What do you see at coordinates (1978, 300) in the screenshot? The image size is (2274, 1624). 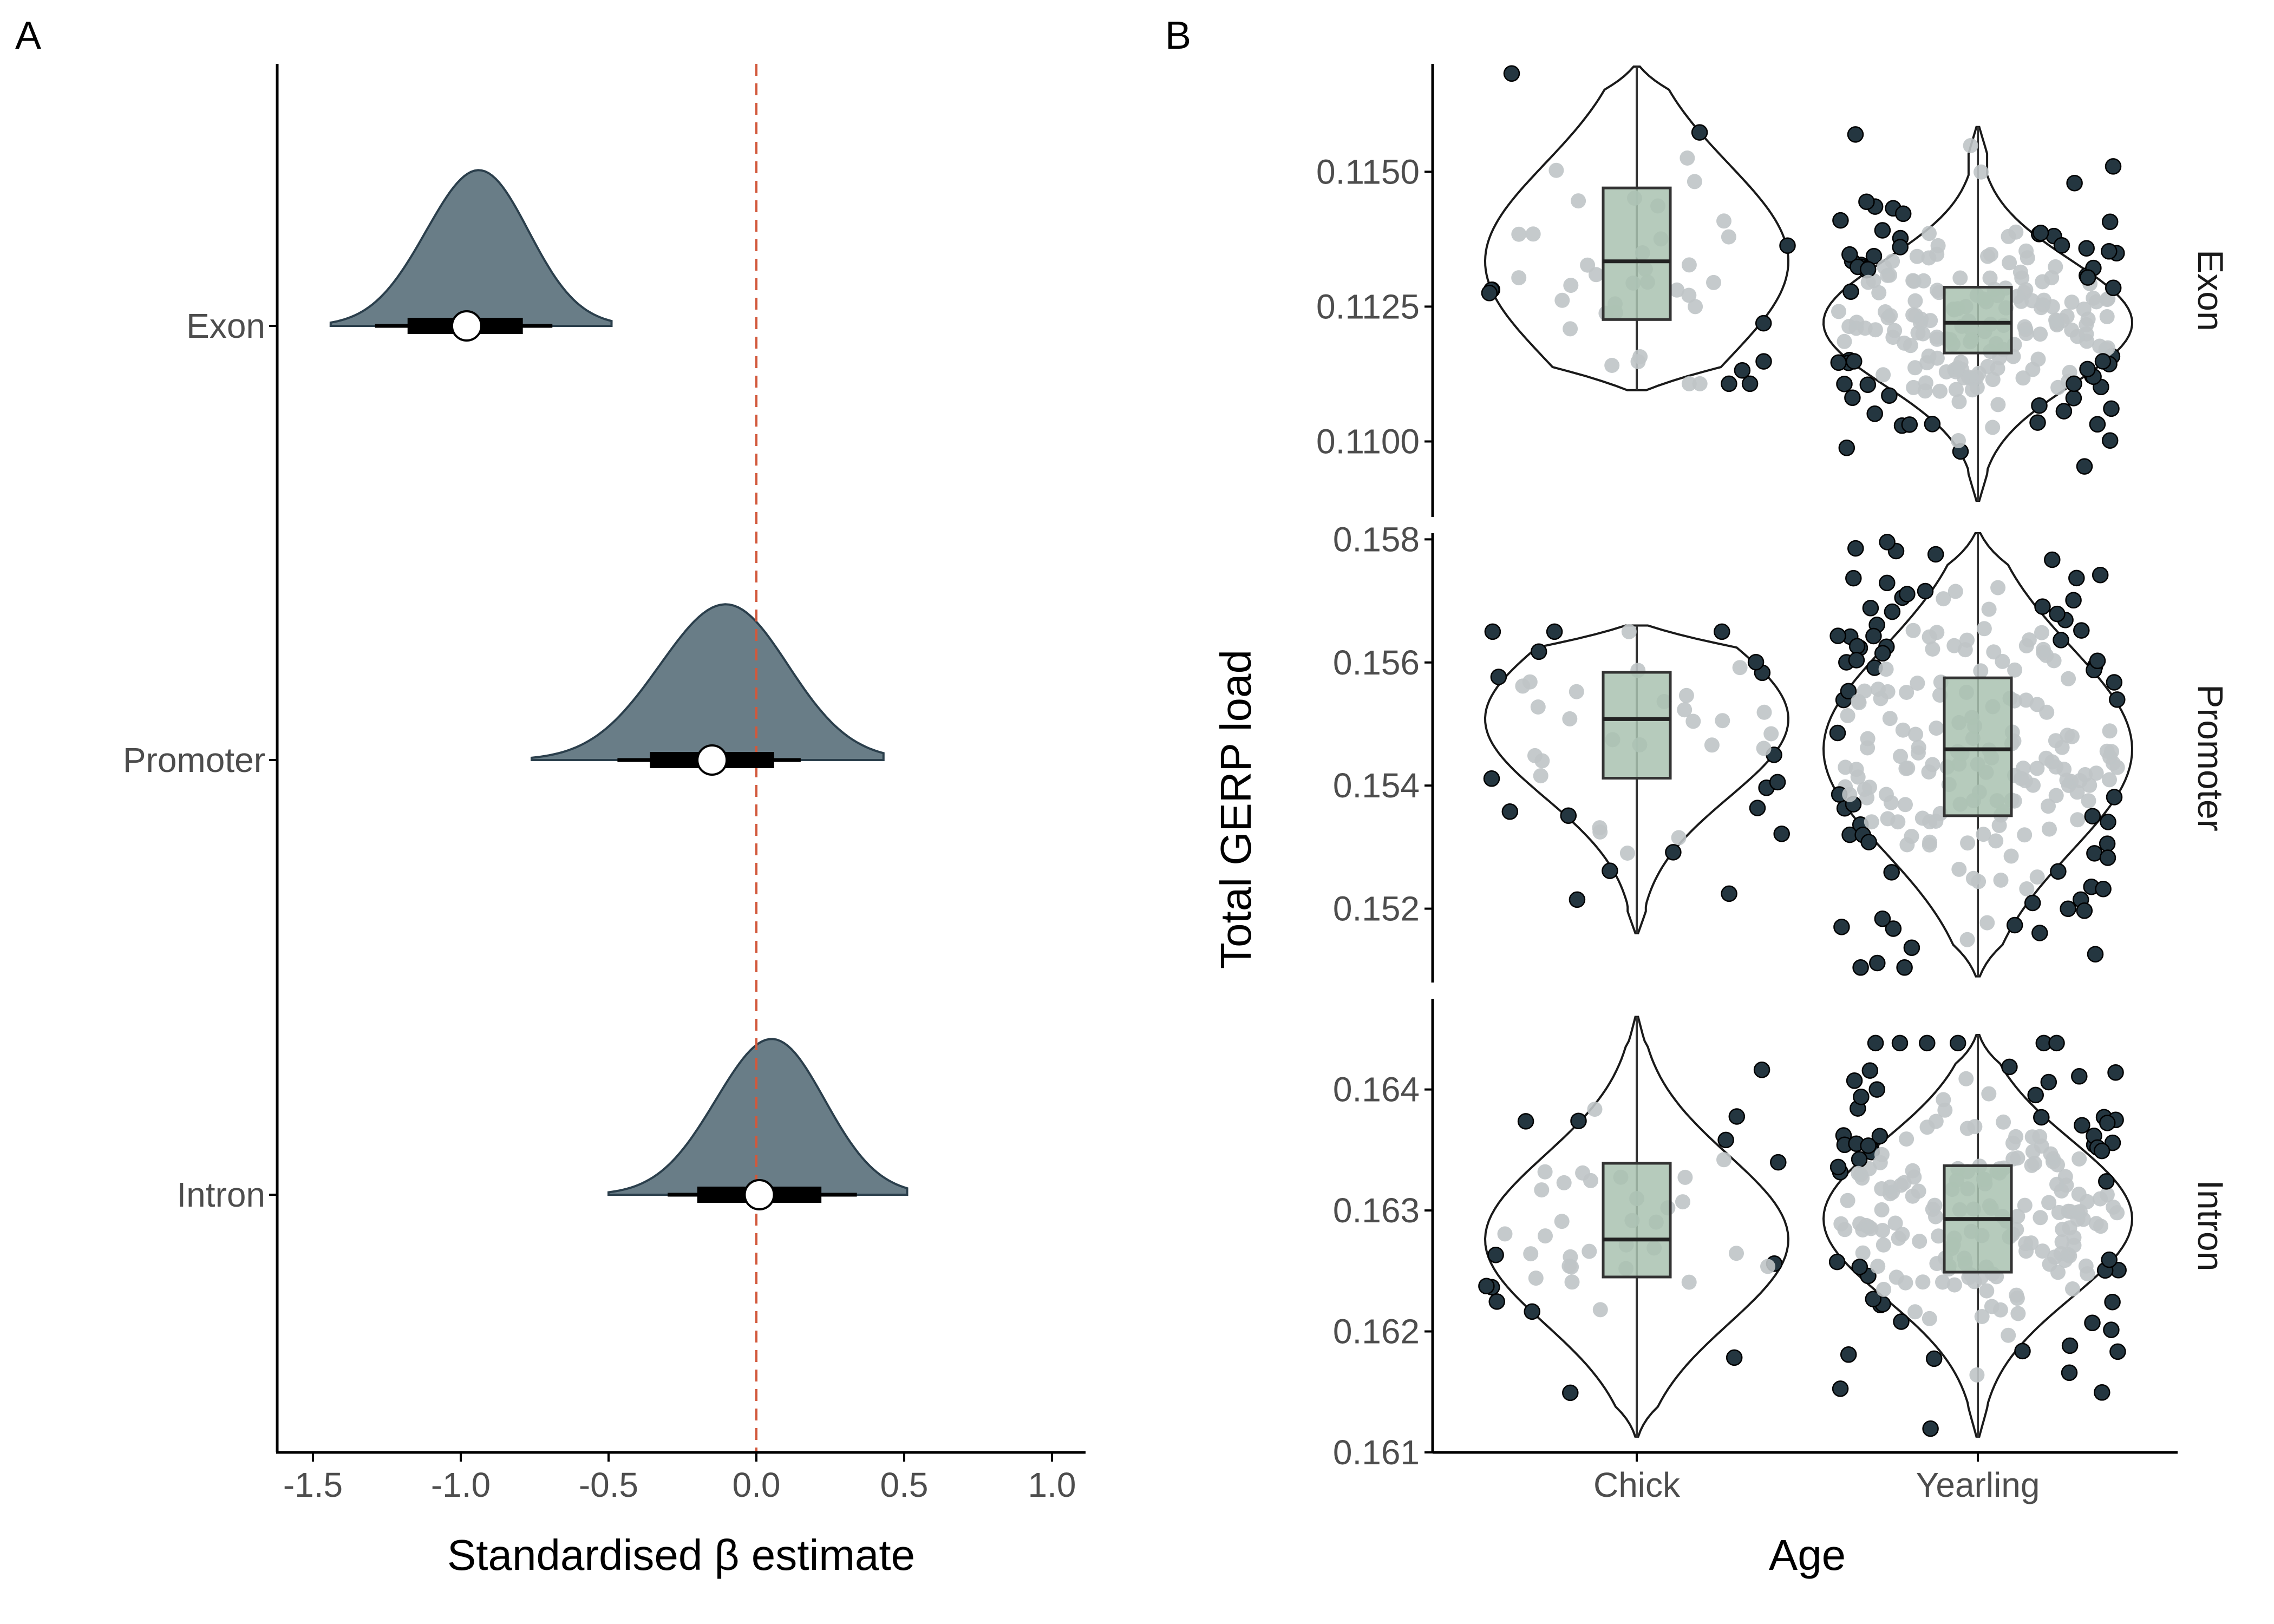 I see `points-yearling` at bounding box center [1978, 300].